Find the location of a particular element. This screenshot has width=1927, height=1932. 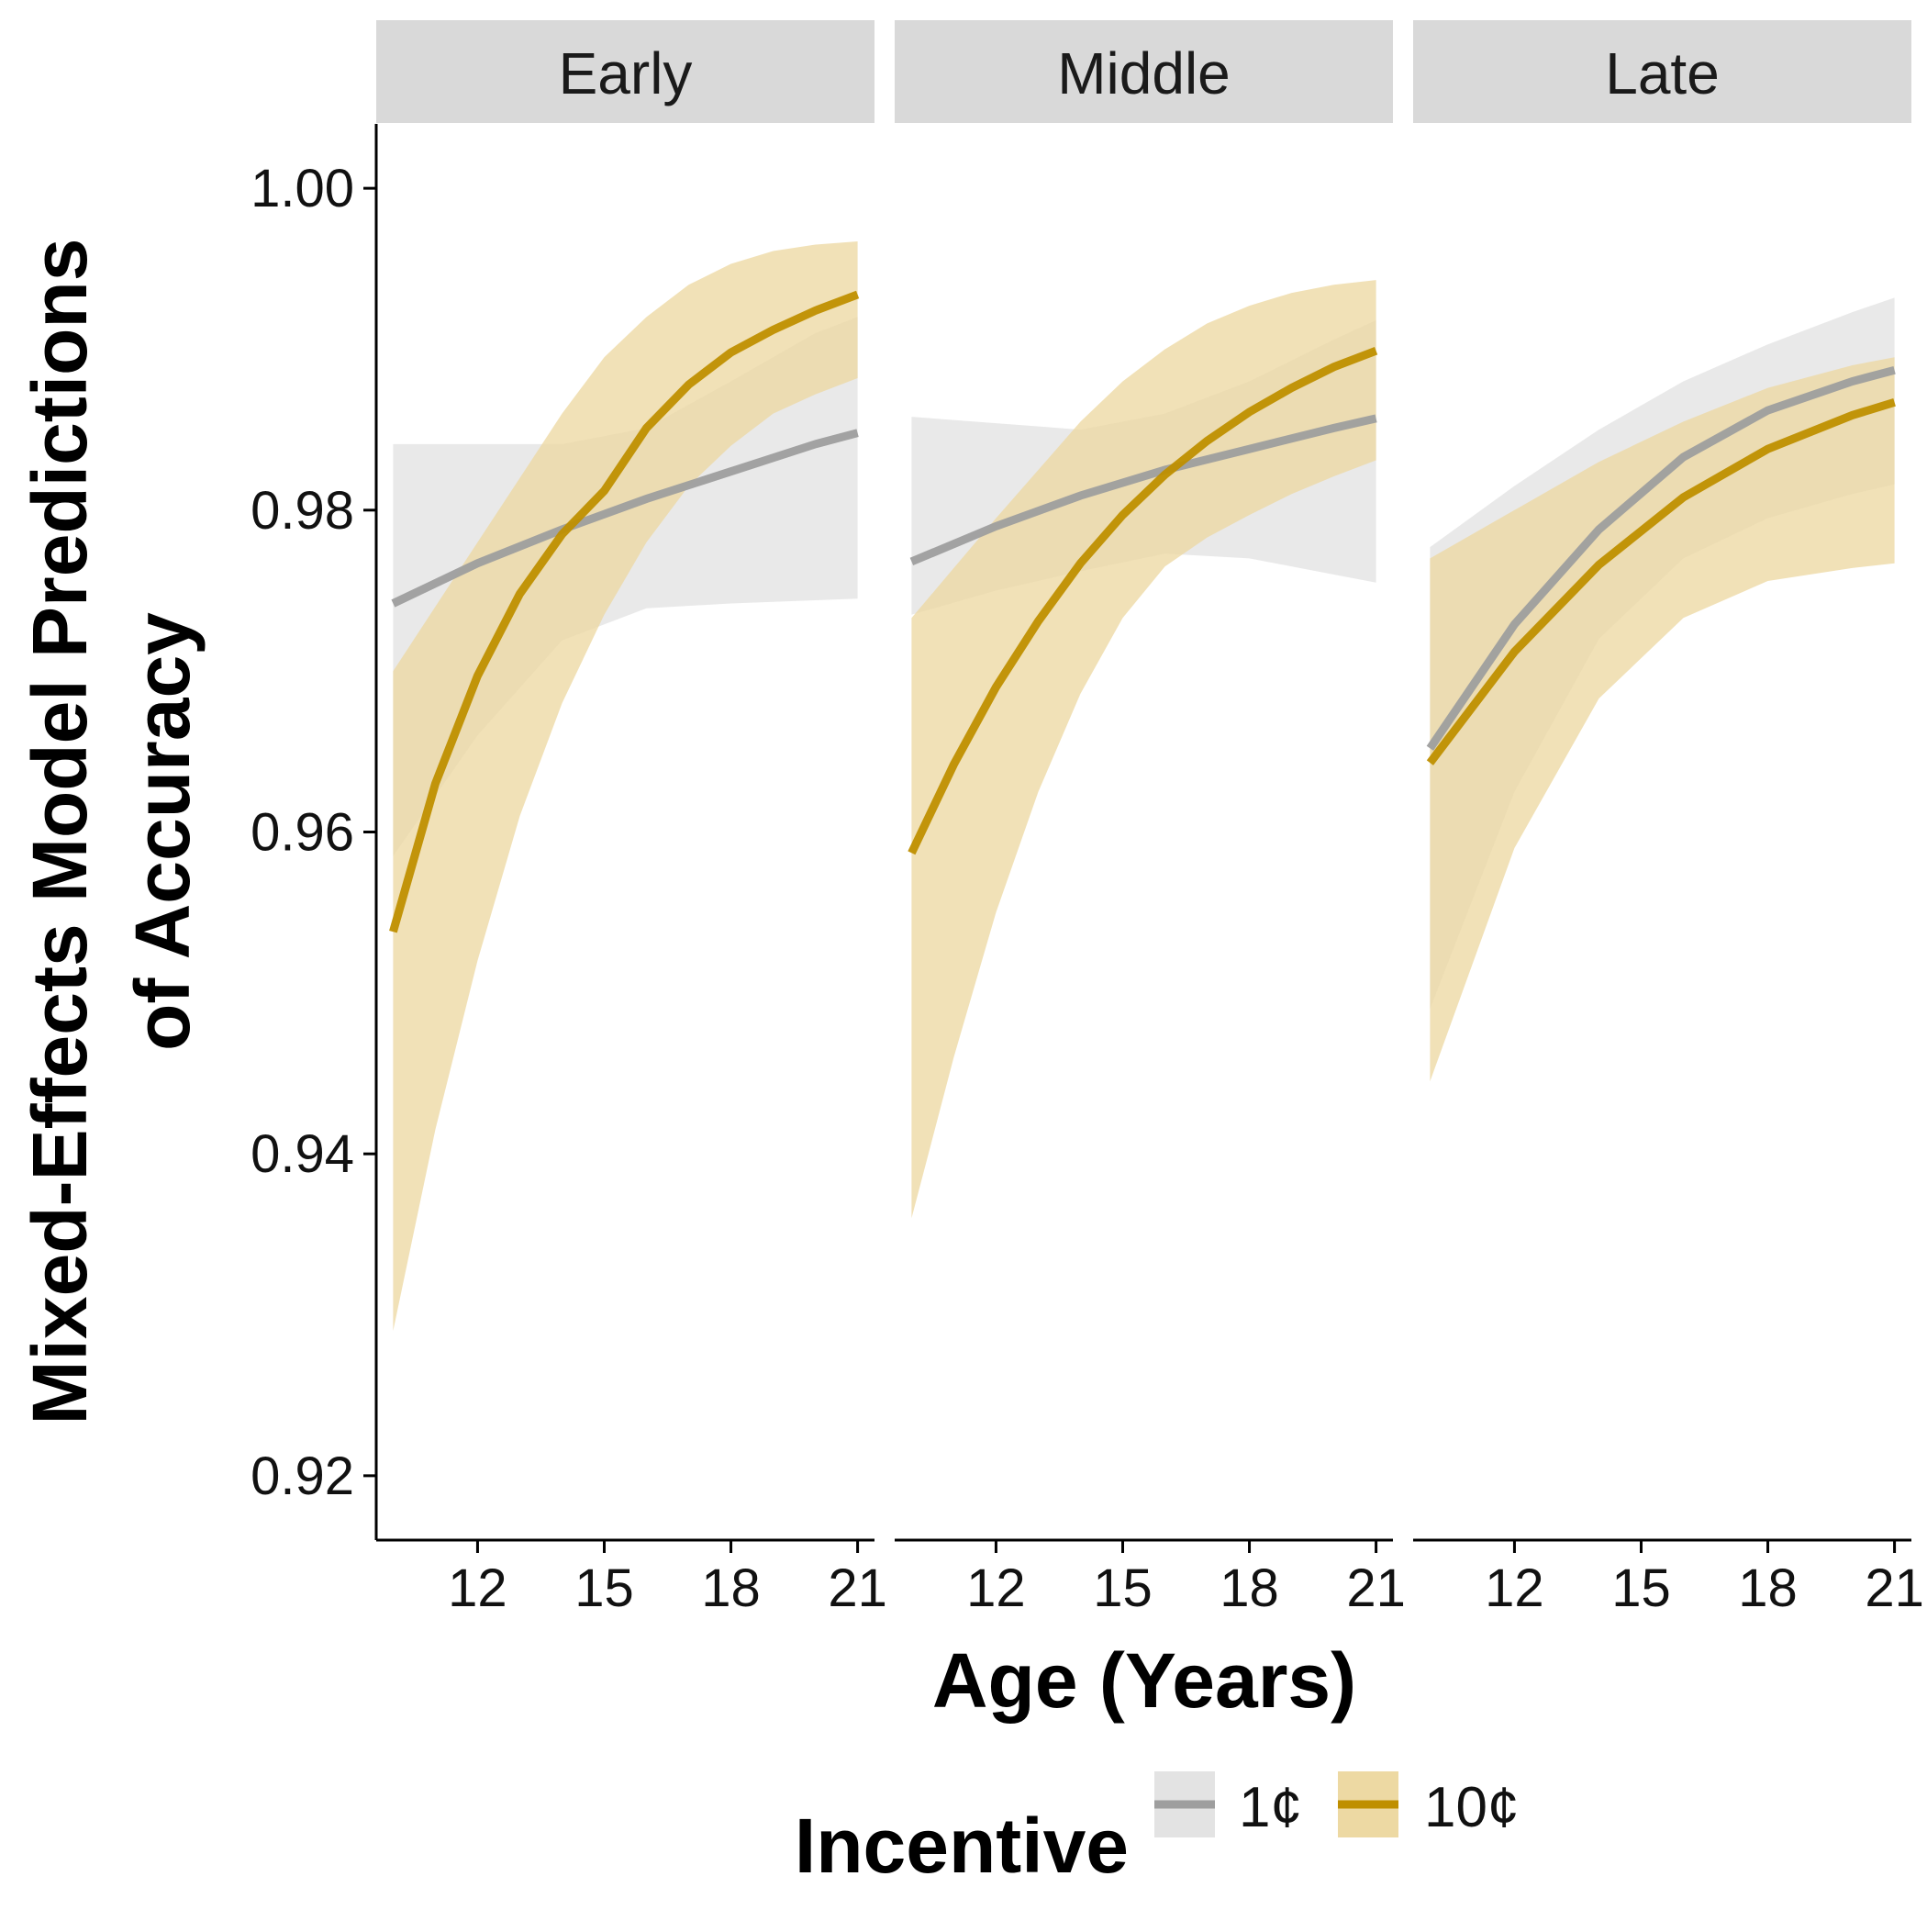

series-line-early-10c is located at coordinates (624, 611).